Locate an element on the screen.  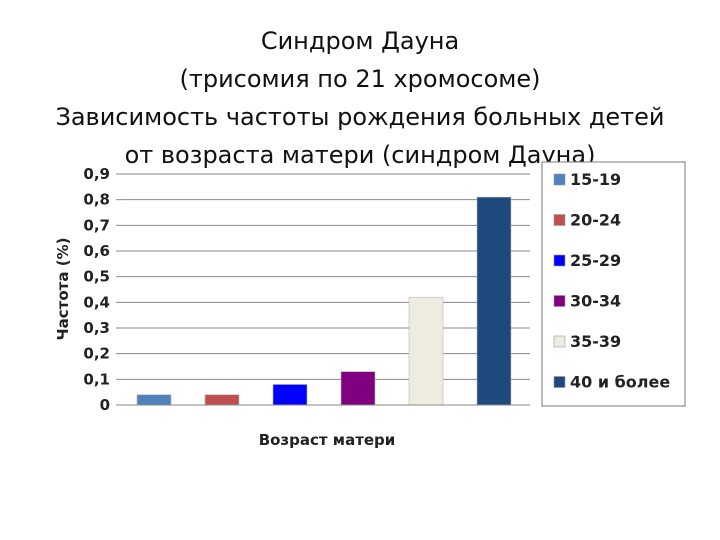
legend: 15-19 20-24 25-29 30-34 35-39 40 и более is located at coordinates (613, 284).